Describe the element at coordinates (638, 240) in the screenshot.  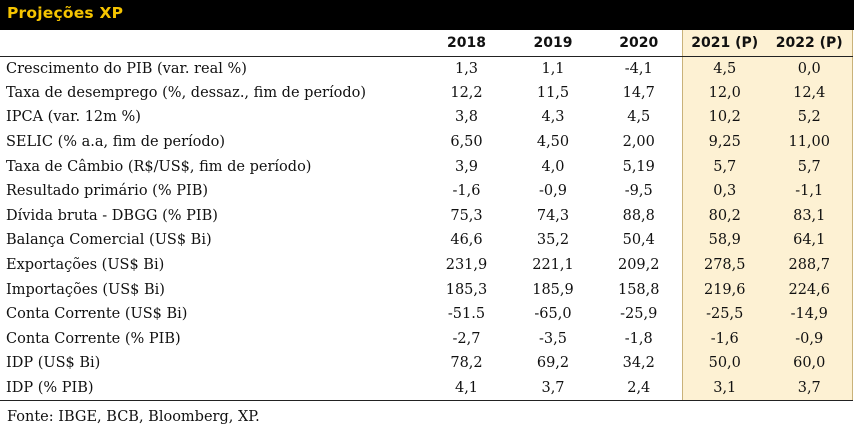
I see `value-cell: 50,4` at that location.